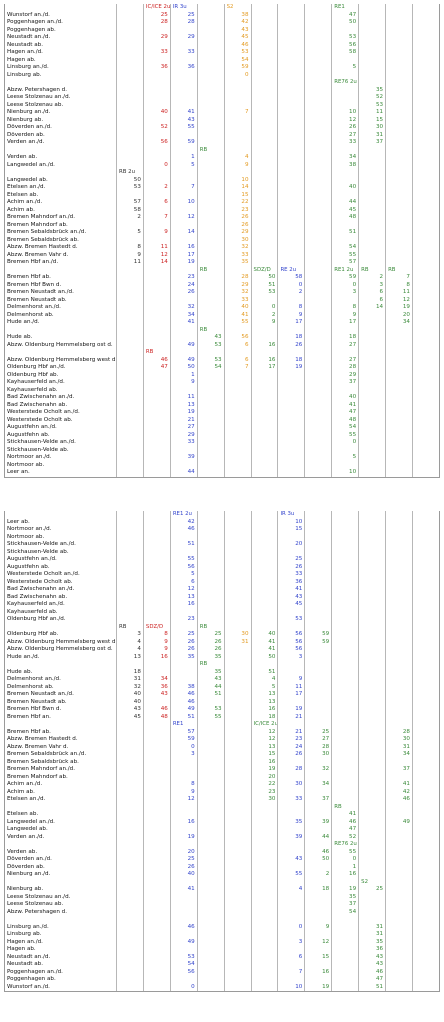 This screenshot has width=444, height=1022. I want to click on time-cell: 41, so click(291, 590).